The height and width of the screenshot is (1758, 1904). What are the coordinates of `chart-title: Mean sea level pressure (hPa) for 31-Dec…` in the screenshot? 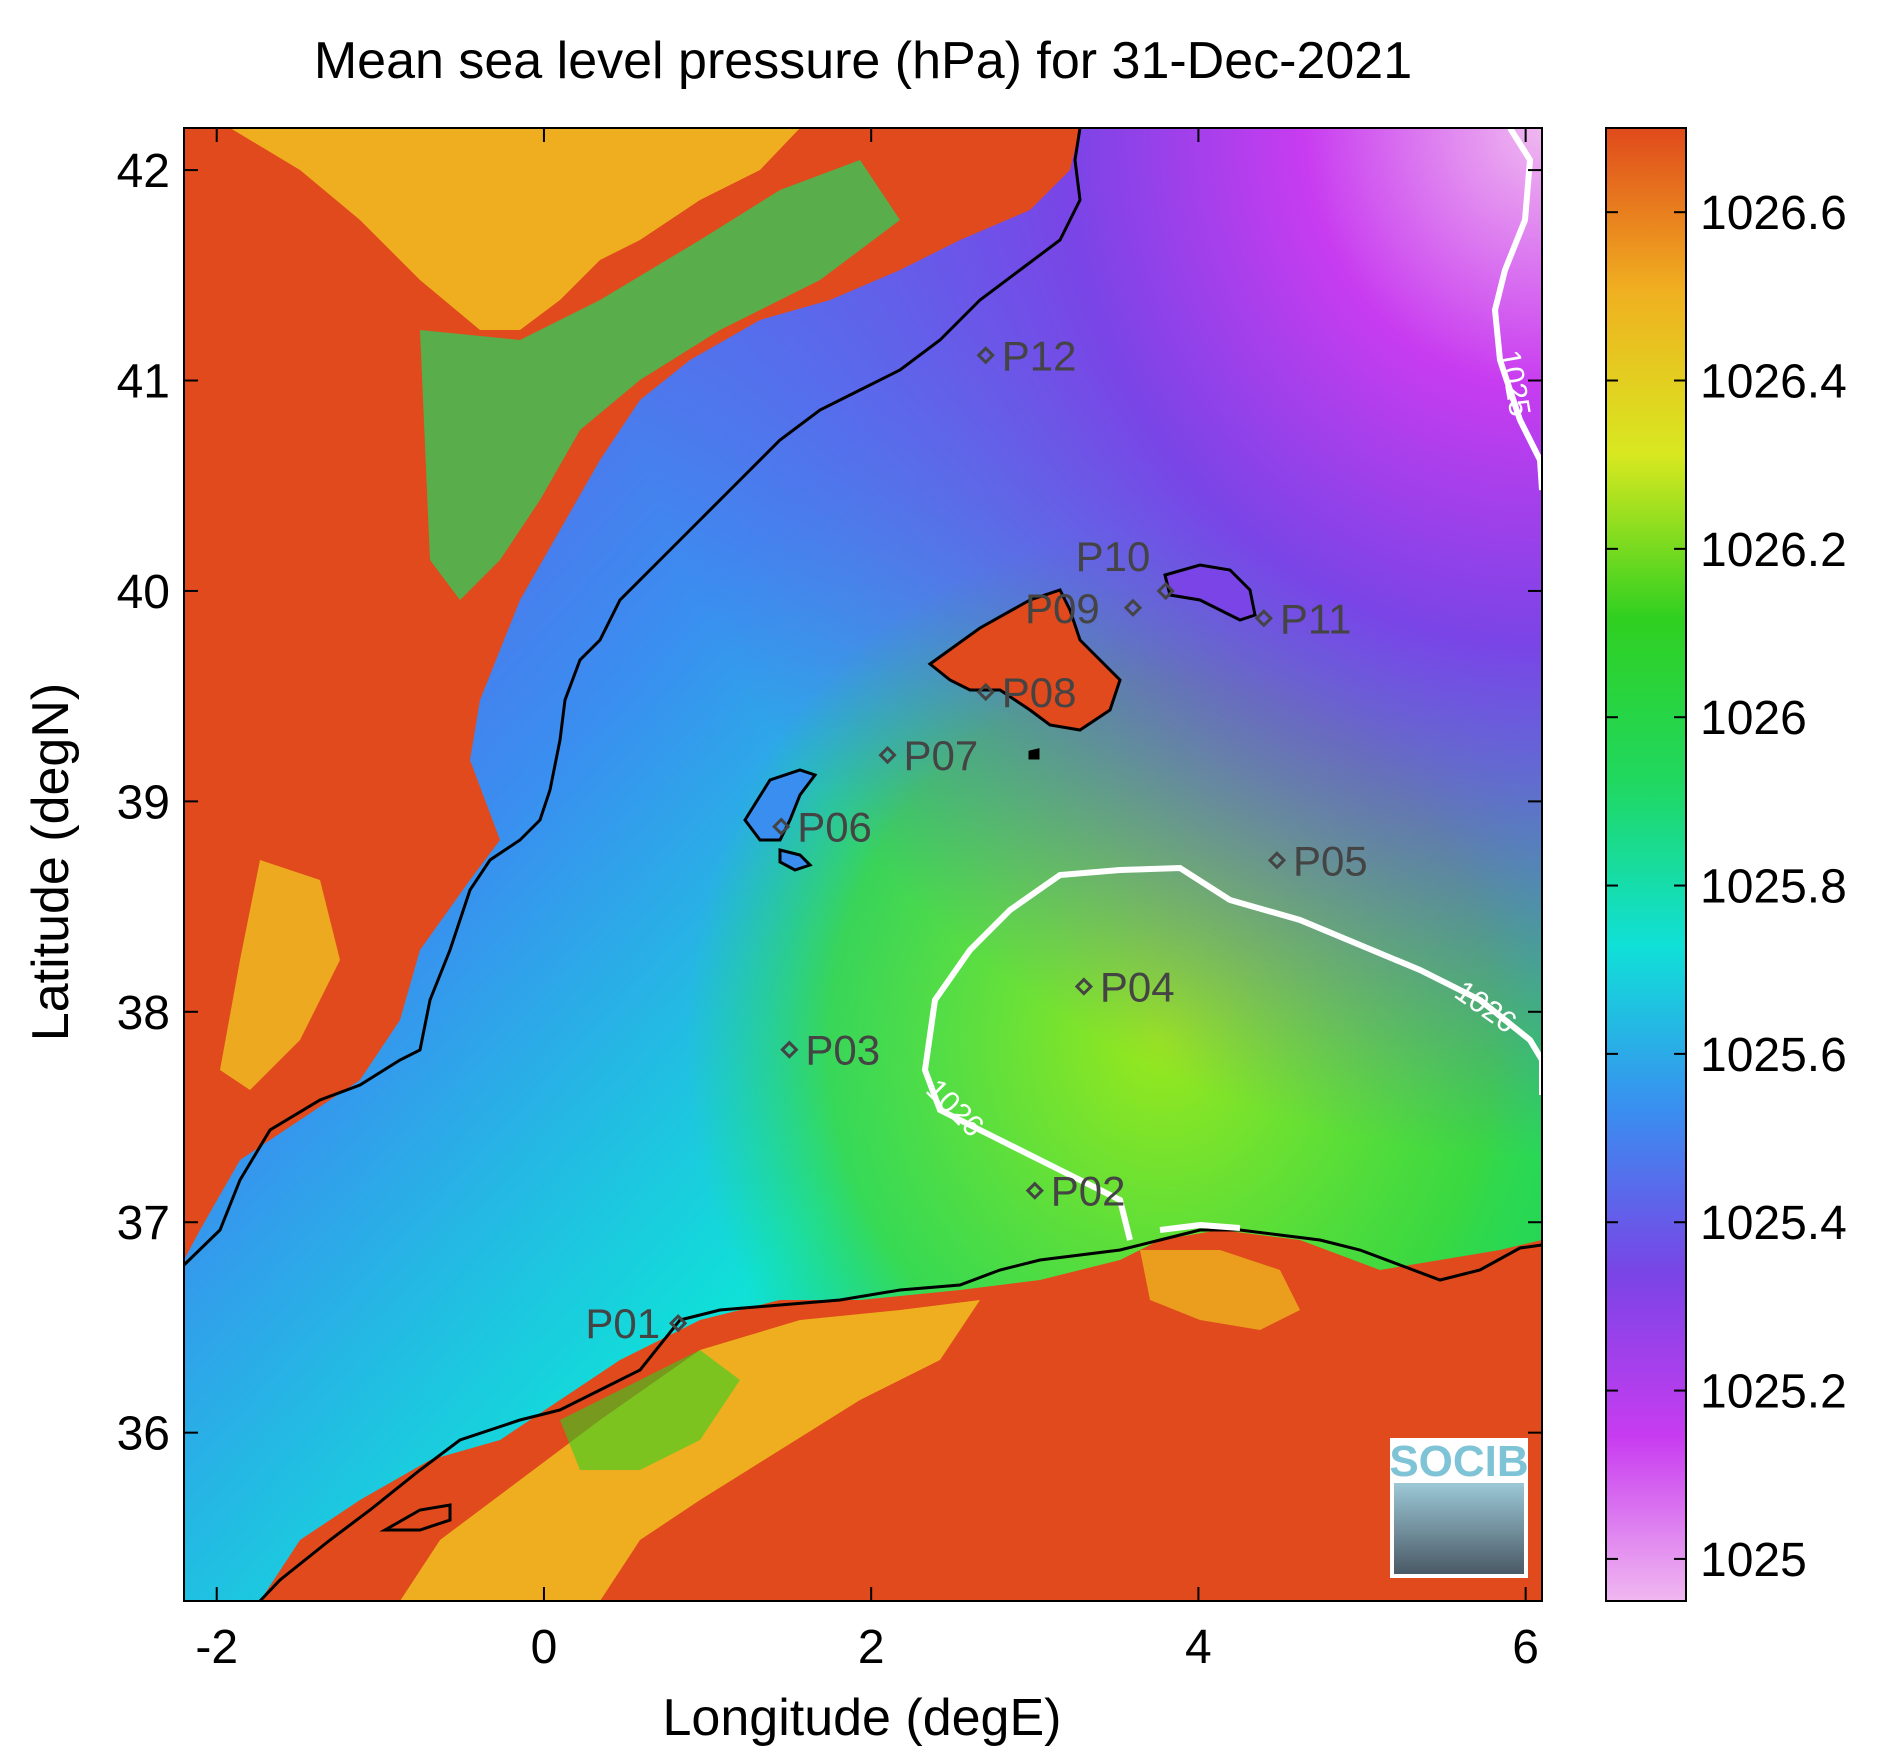 It's located at (863, 61).